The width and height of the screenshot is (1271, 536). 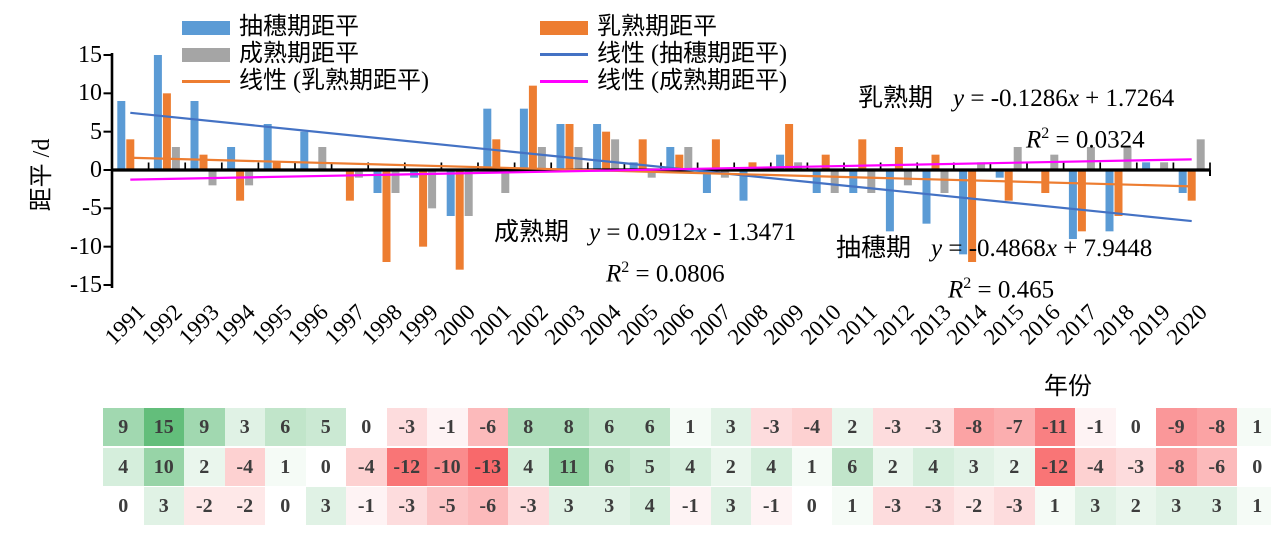 I want to click on bar-milk-1991, so click(x=130, y=154).